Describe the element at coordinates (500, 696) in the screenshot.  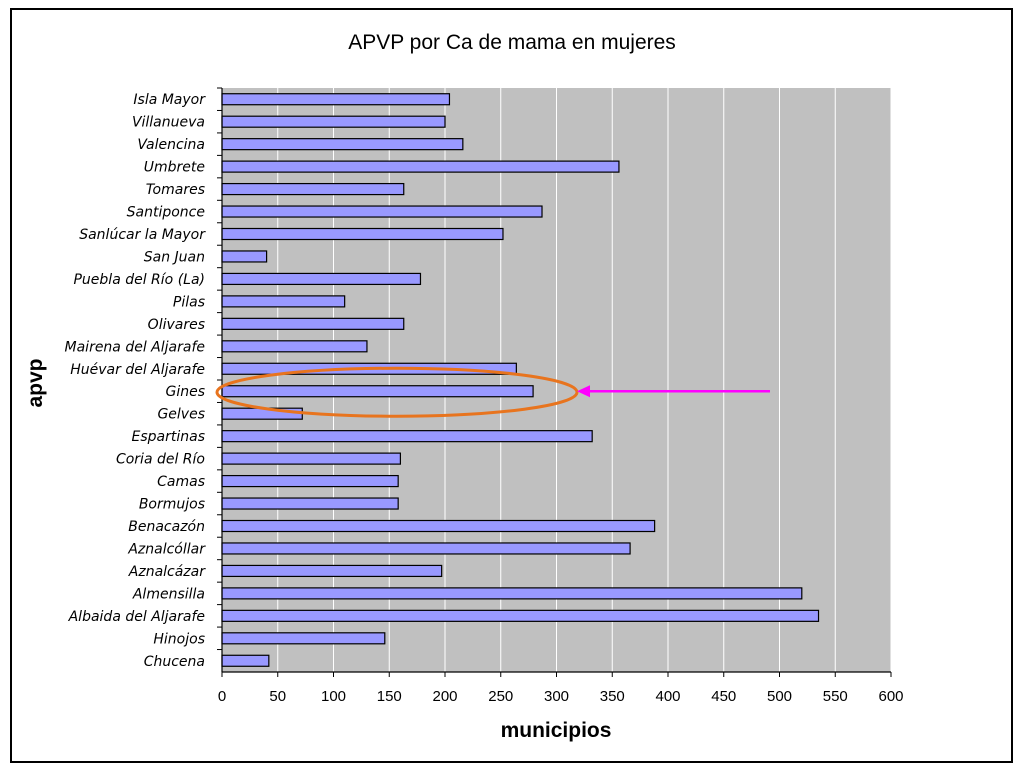
I see `x-tick-label: 250` at that location.